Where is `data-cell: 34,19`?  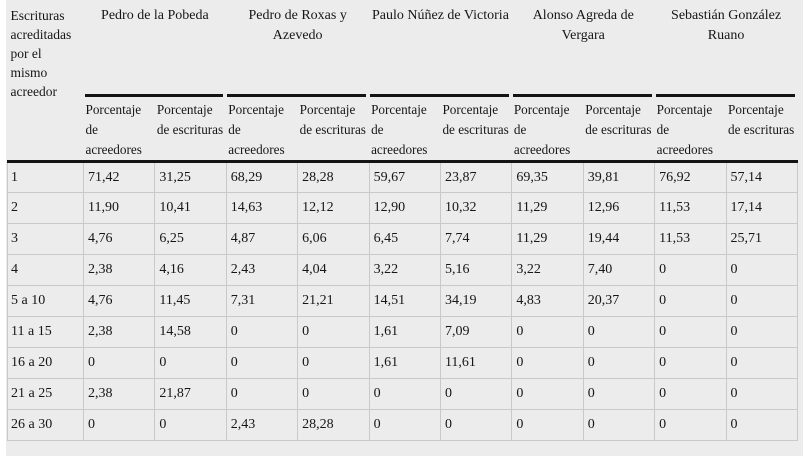
data-cell: 34,19 is located at coordinates (475, 301).